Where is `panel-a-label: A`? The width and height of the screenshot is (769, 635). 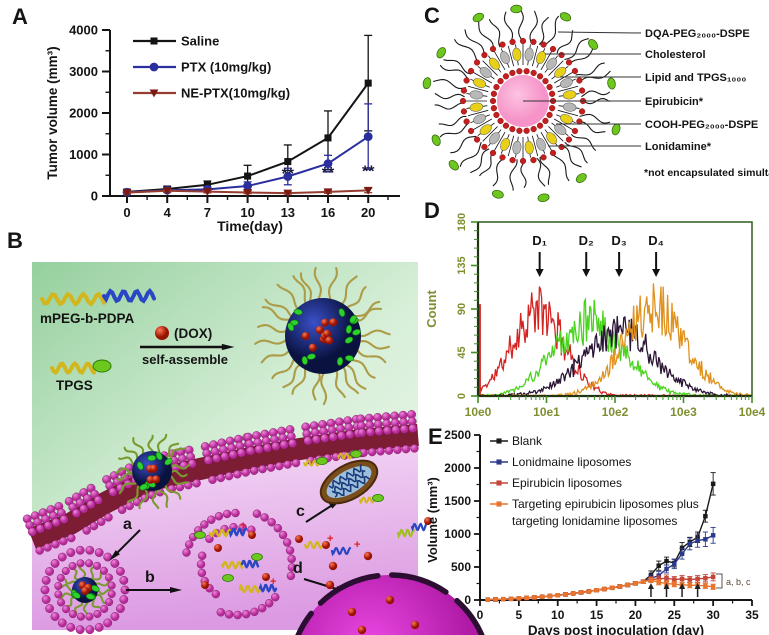
panel-a-label: A is located at coordinates (20, 16).